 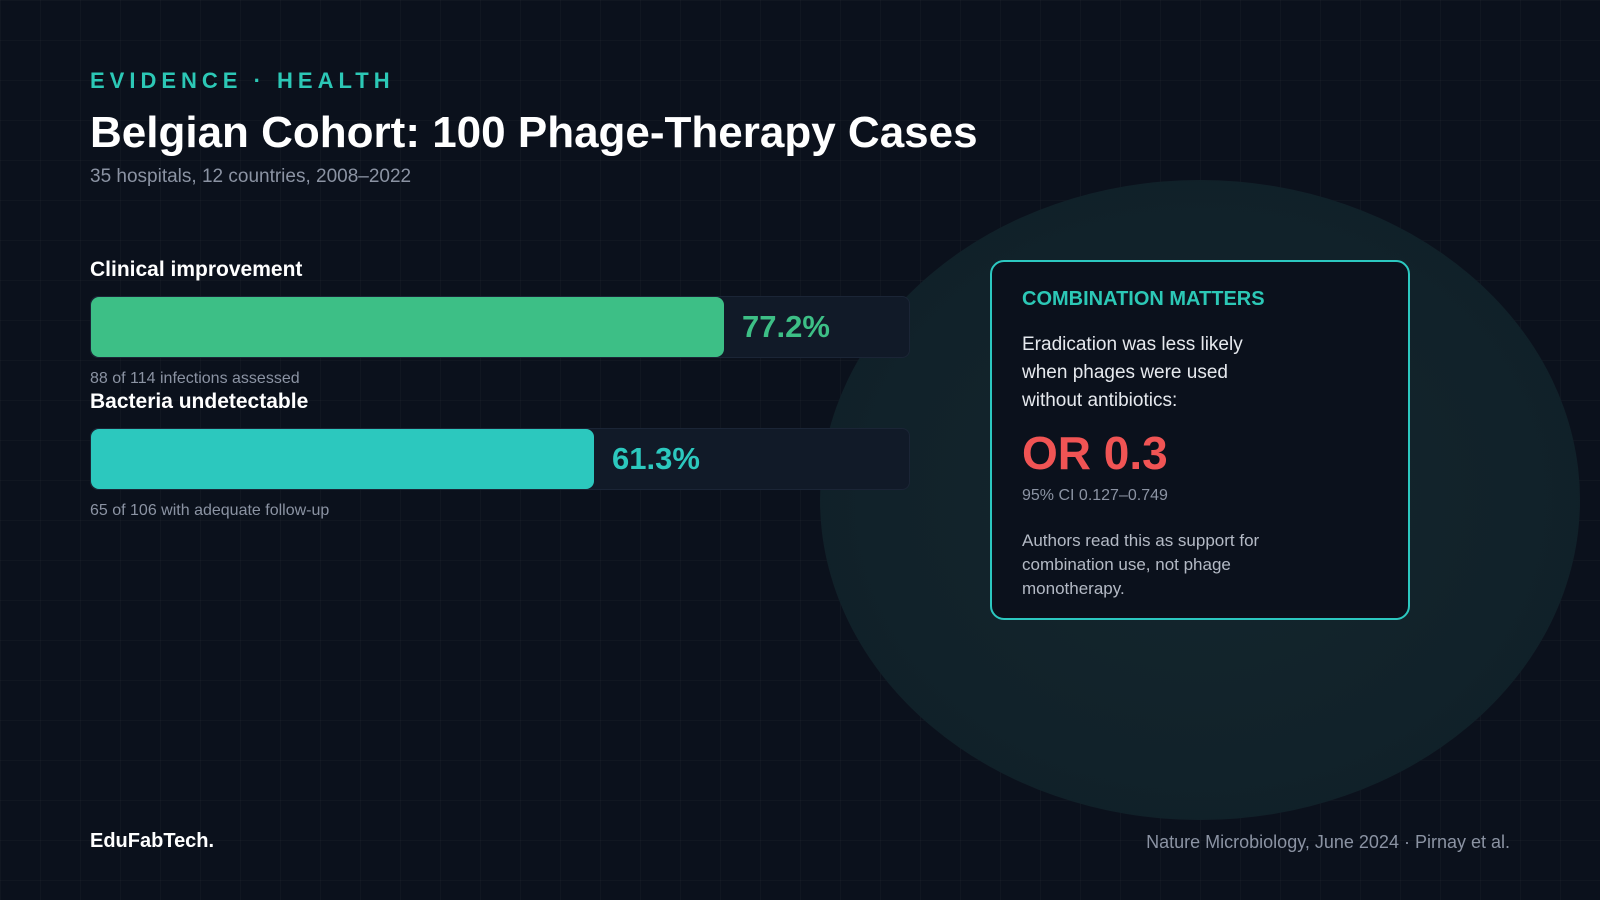 What do you see at coordinates (534, 132) in the screenshot?
I see `page-title: Belgian Cohort: 100 Phage-Therapy Cases` at bounding box center [534, 132].